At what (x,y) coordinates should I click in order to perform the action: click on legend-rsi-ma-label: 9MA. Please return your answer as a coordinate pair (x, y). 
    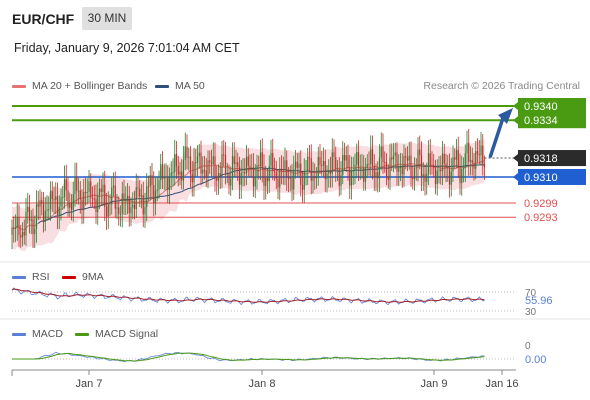
    Looking at the image, I should click on (93, 277).